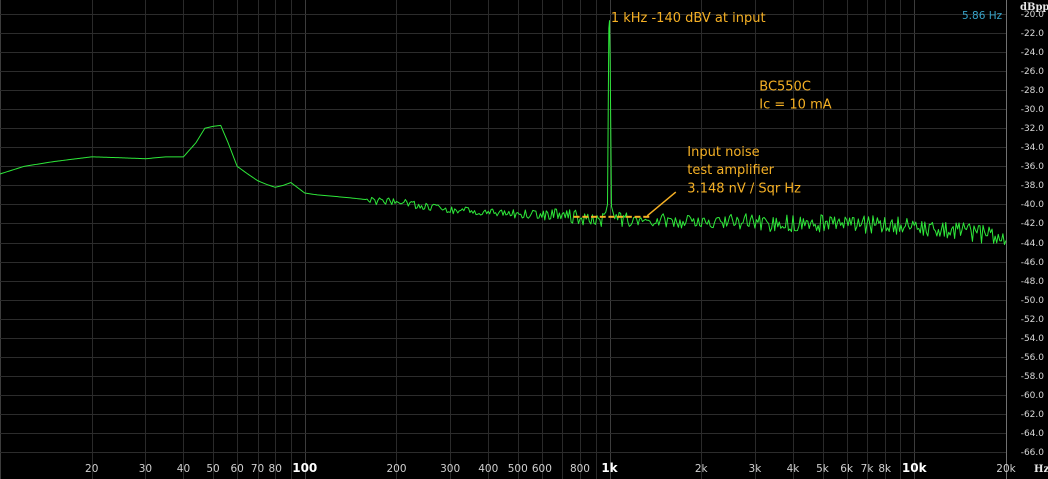  What do you see at coordinates (1033, 15) in the screenshot?
I see `y-tick-label: -20.0` at bounding box center [1033, 15].